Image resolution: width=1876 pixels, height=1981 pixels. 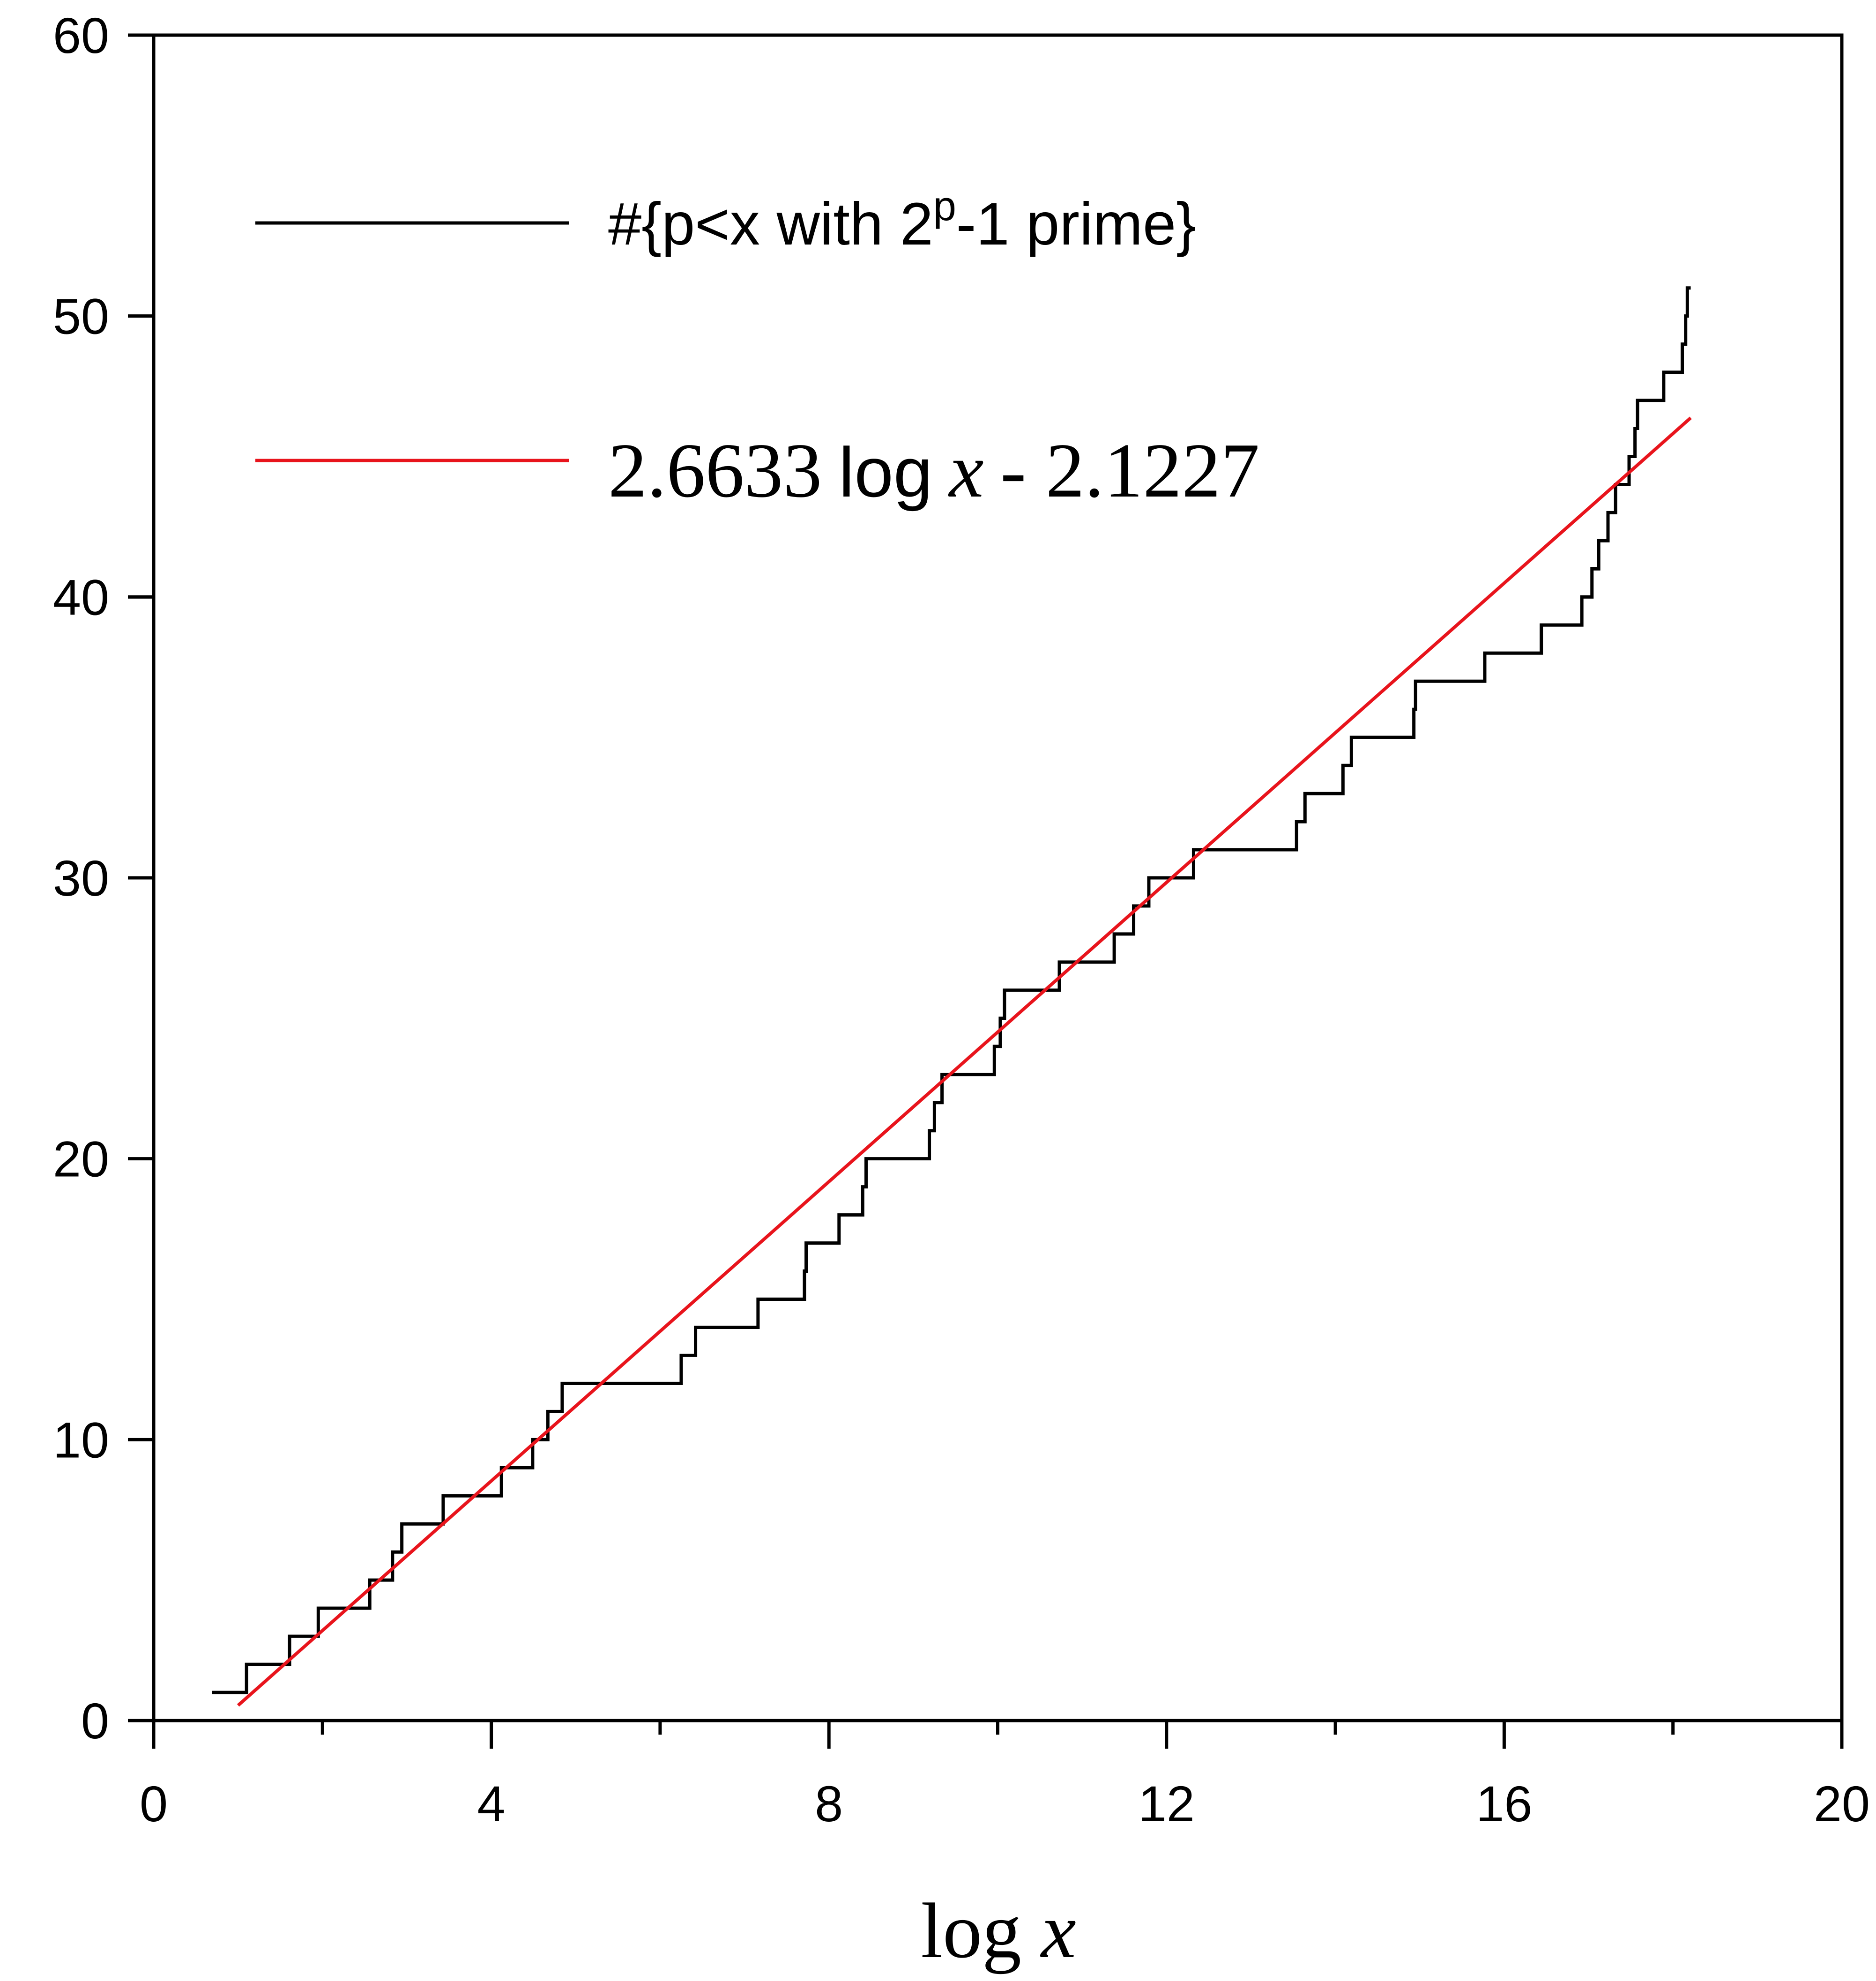 I want to click on legend-label-fit: 2.6633 log x - 2.1227, so click(x=934, y=470).